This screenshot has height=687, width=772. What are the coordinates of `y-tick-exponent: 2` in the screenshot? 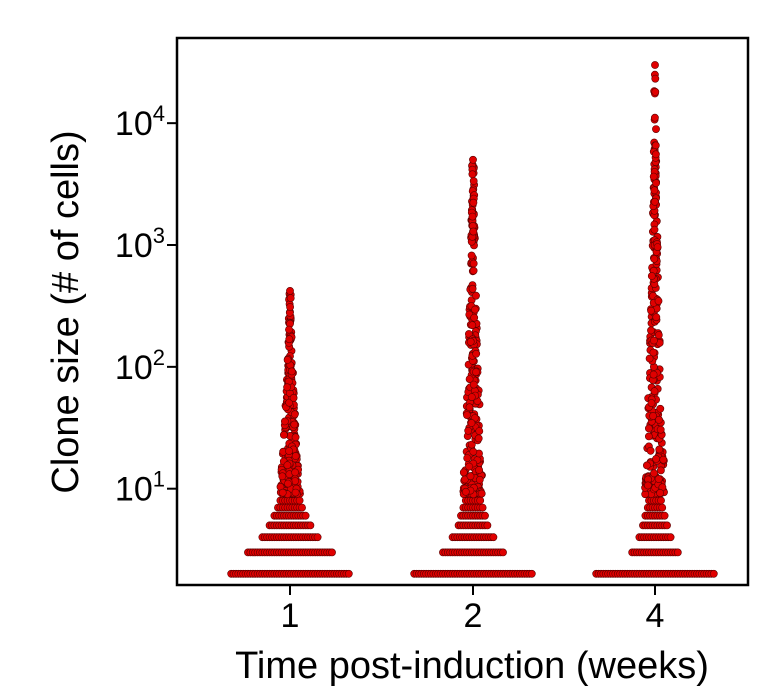 It's located at (159, 357).